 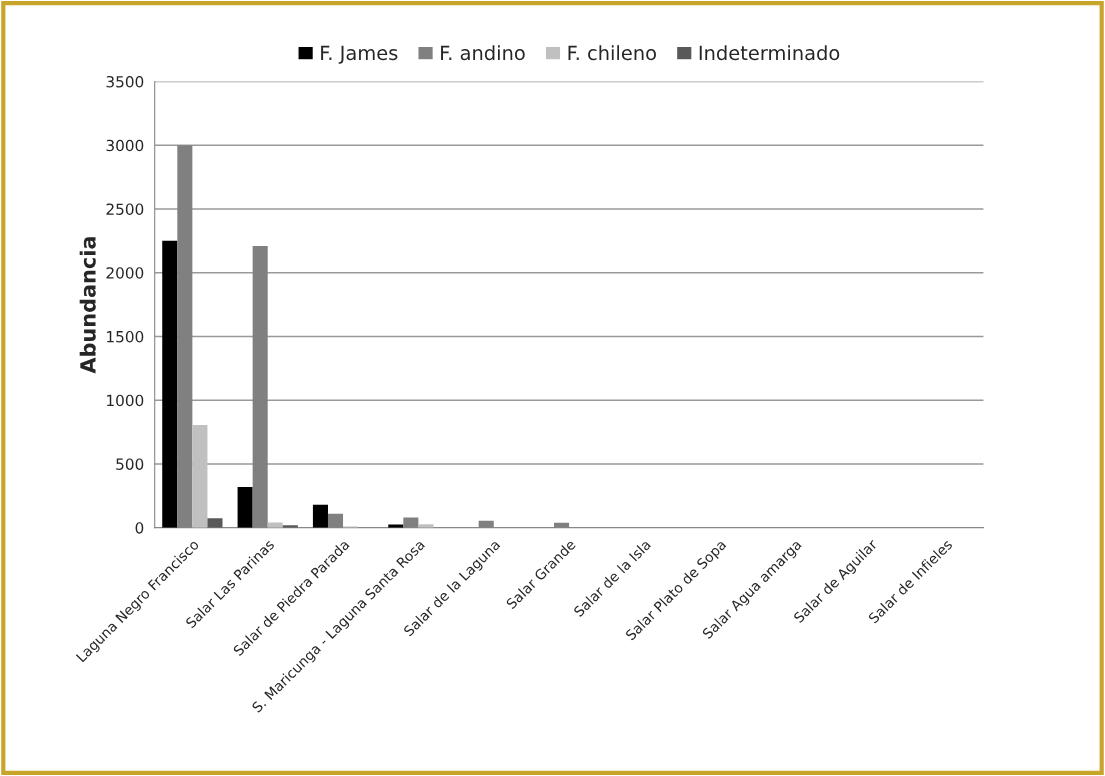 What do you see at coordinates (769, 53) in the screenshot?
I see `legend-label: Indeterminado` at bounding box center [769, 53].